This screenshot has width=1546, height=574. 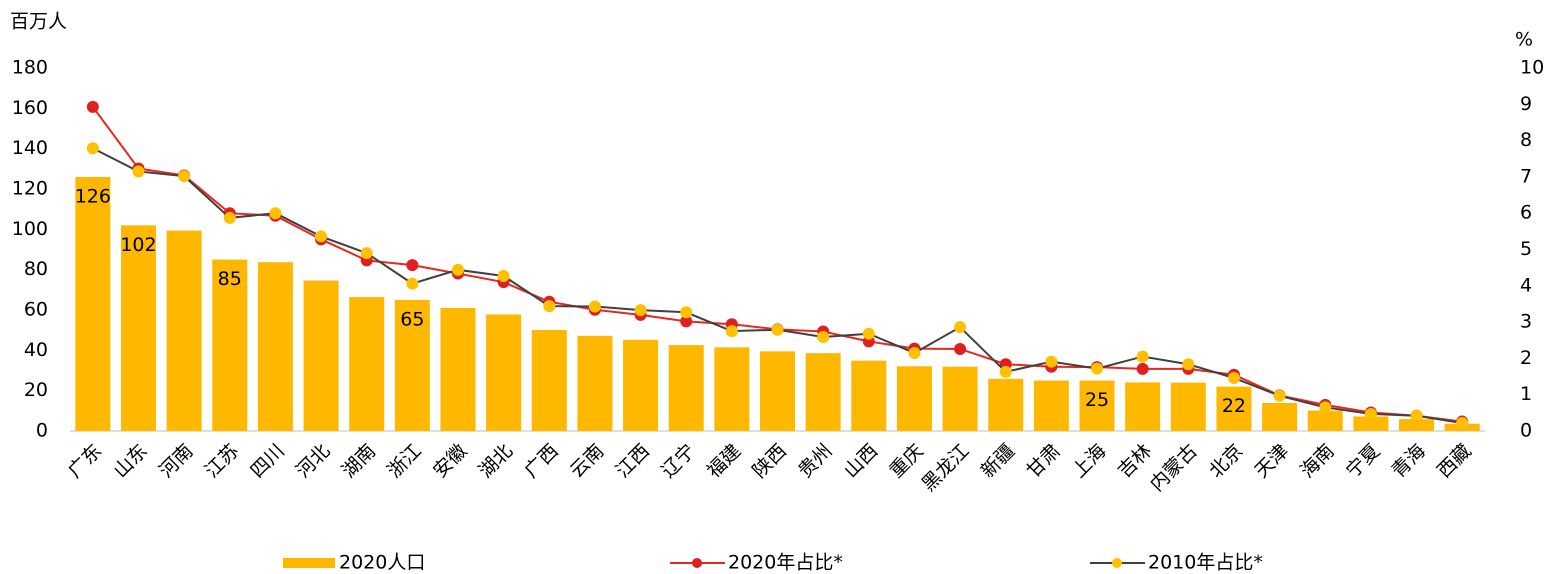 What do you see at coordinates (1043, 461) in the screenshot?
I see `x-tick-label: 甘肃` at bounding box center [1043, 461].